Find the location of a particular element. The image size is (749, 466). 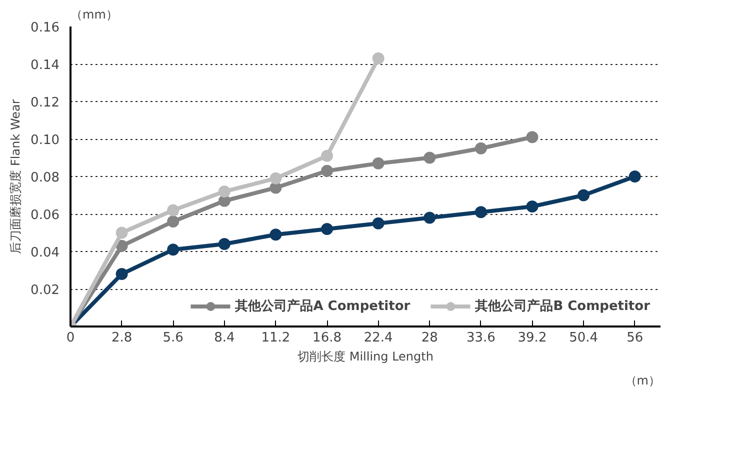

y-tick-label: 0.04 is located at coordinates (45, 253).